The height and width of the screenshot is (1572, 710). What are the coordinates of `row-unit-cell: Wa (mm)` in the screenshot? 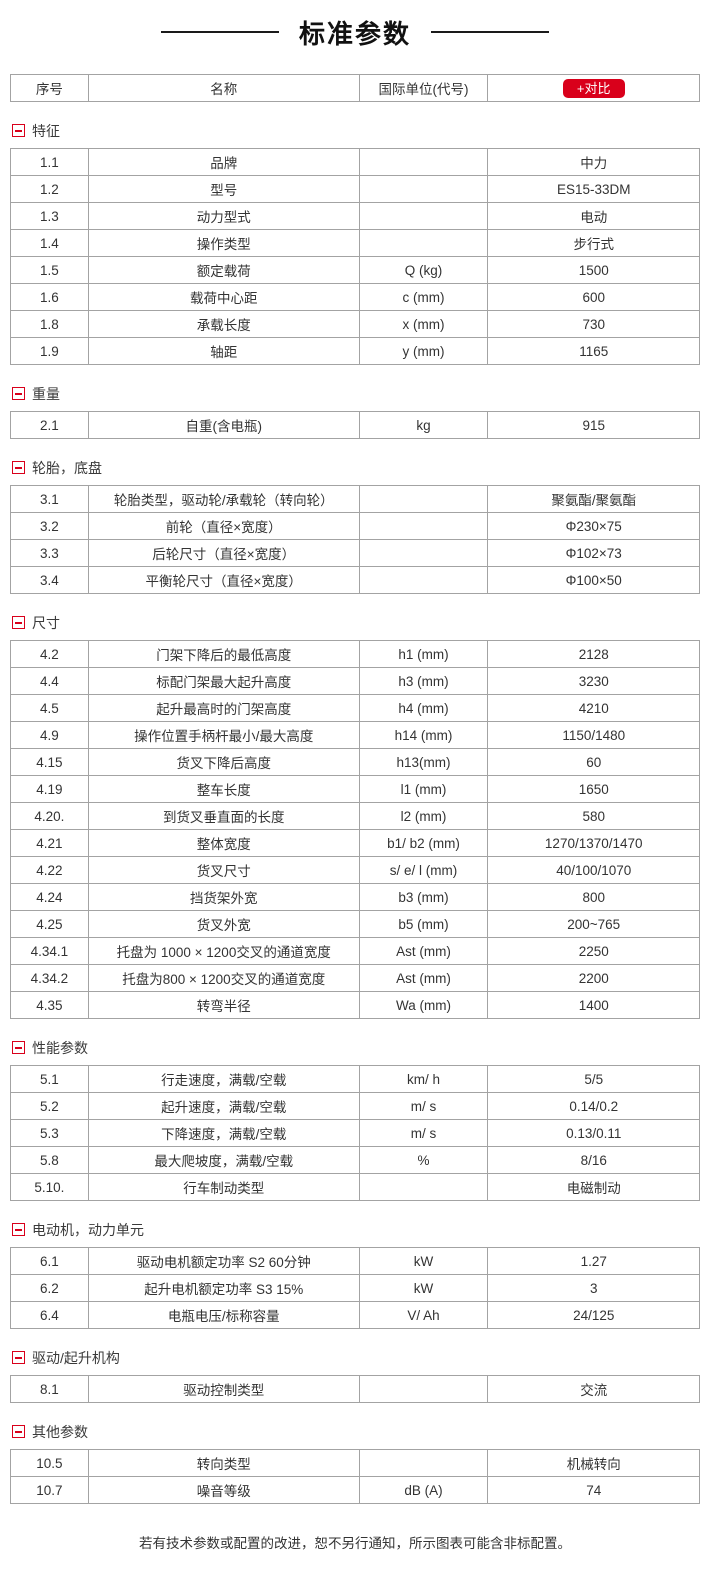 It's located at (423, 1005).